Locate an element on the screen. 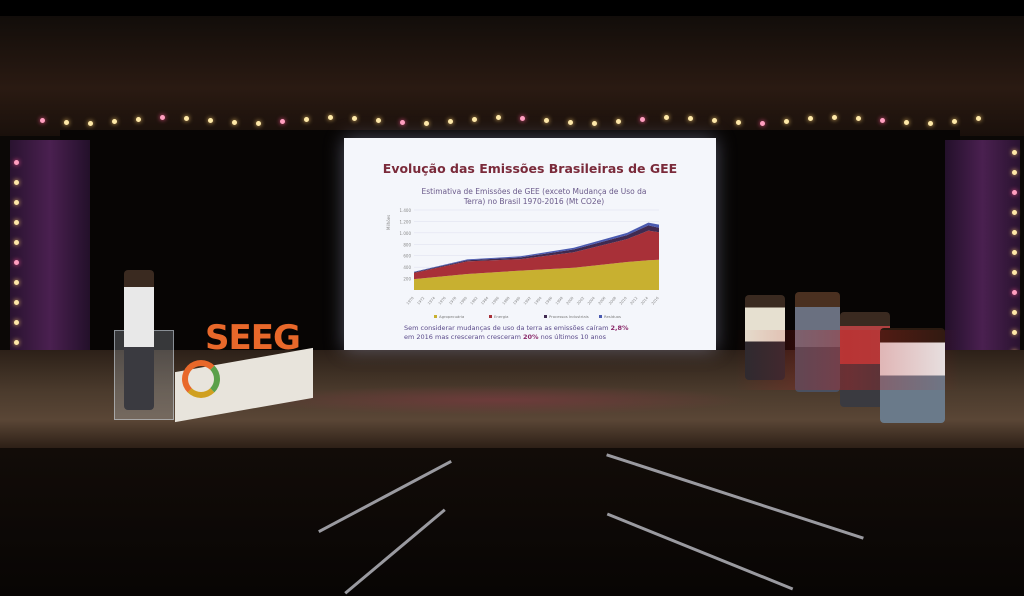  x-tick-label: 2012 is located at coordinates (634, 301).